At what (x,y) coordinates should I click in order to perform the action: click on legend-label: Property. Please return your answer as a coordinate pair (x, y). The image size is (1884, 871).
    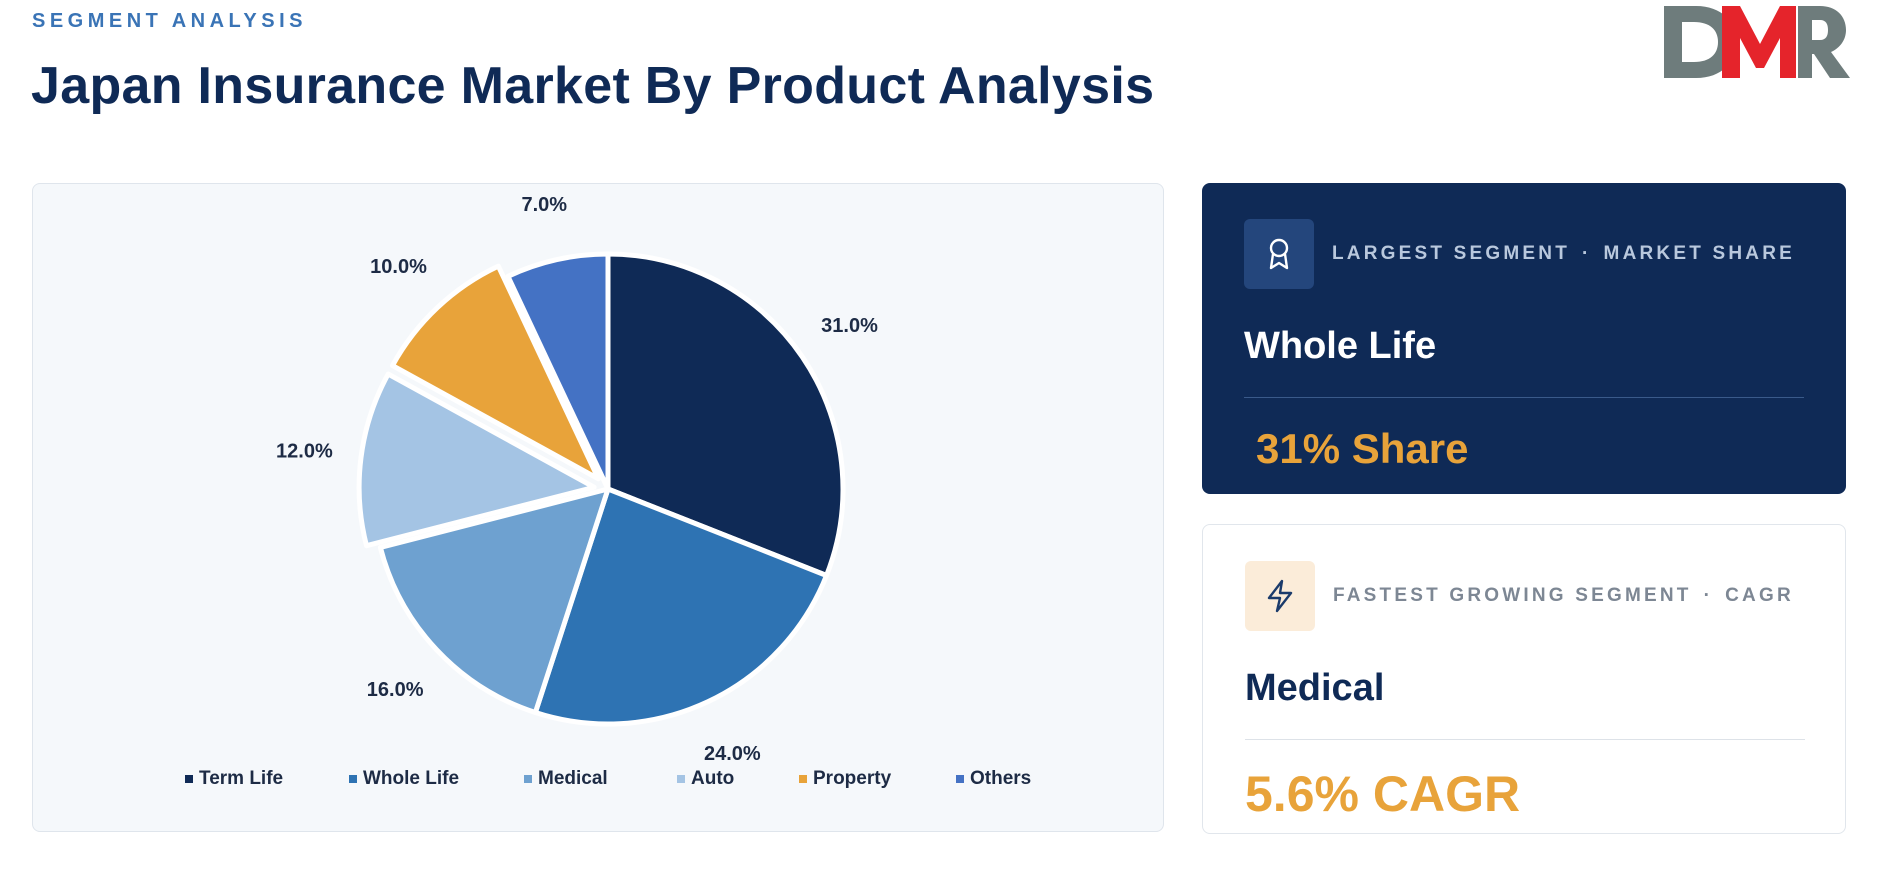
    Looking at the image, I should click on (852, 778).